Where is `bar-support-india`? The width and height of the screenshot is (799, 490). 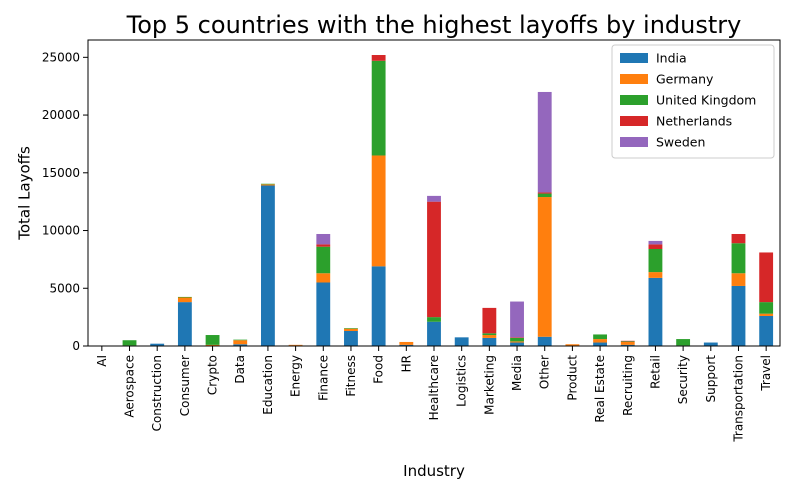
bar-support-india is located at coordinates (710, 344).